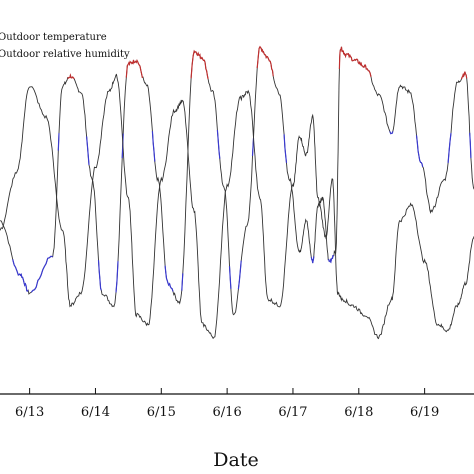 This screenshot has width=474, height=474. I want to click on x-tick-label: 6/16, so click(227, 412).